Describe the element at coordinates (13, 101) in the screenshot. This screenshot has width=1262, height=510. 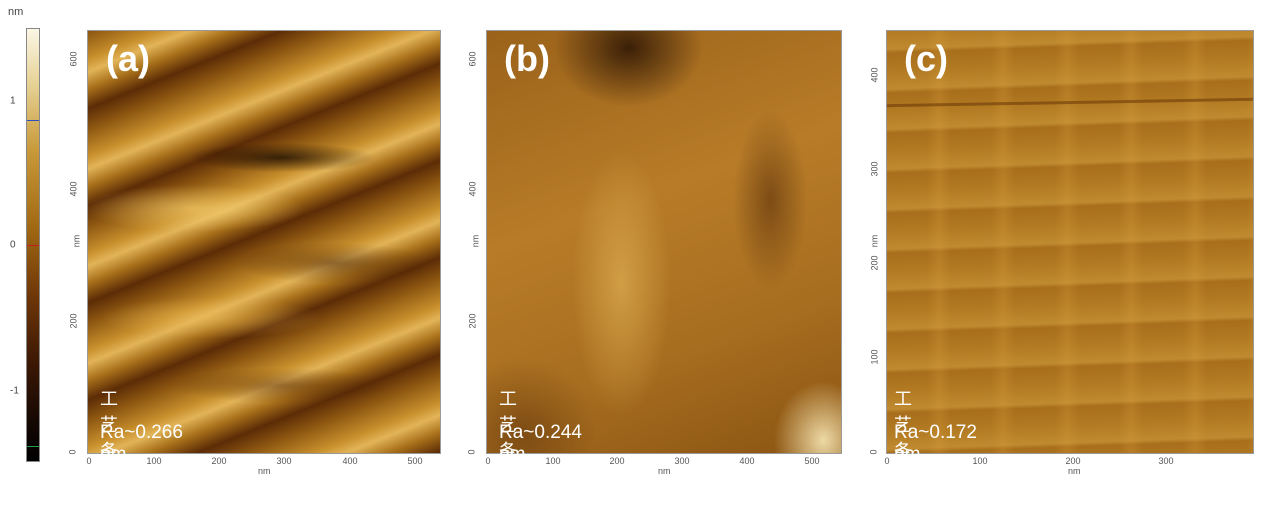
I see `colorbar-tick: 1` at that location.